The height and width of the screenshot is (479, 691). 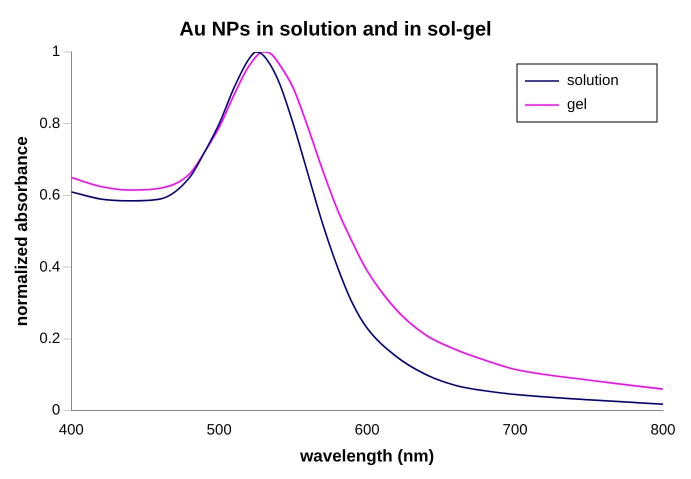 What do you see at coordinates (49, 195) in the screenshot?
I see `y-tick-label: 0.6` at bounding box center [49, 195].